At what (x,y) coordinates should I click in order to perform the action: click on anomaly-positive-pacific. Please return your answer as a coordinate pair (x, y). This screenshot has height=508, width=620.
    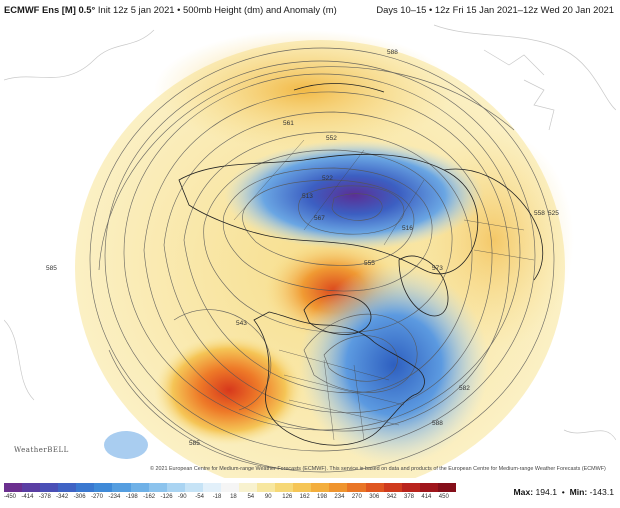
    Looking at the image, I should click on (229, 390).